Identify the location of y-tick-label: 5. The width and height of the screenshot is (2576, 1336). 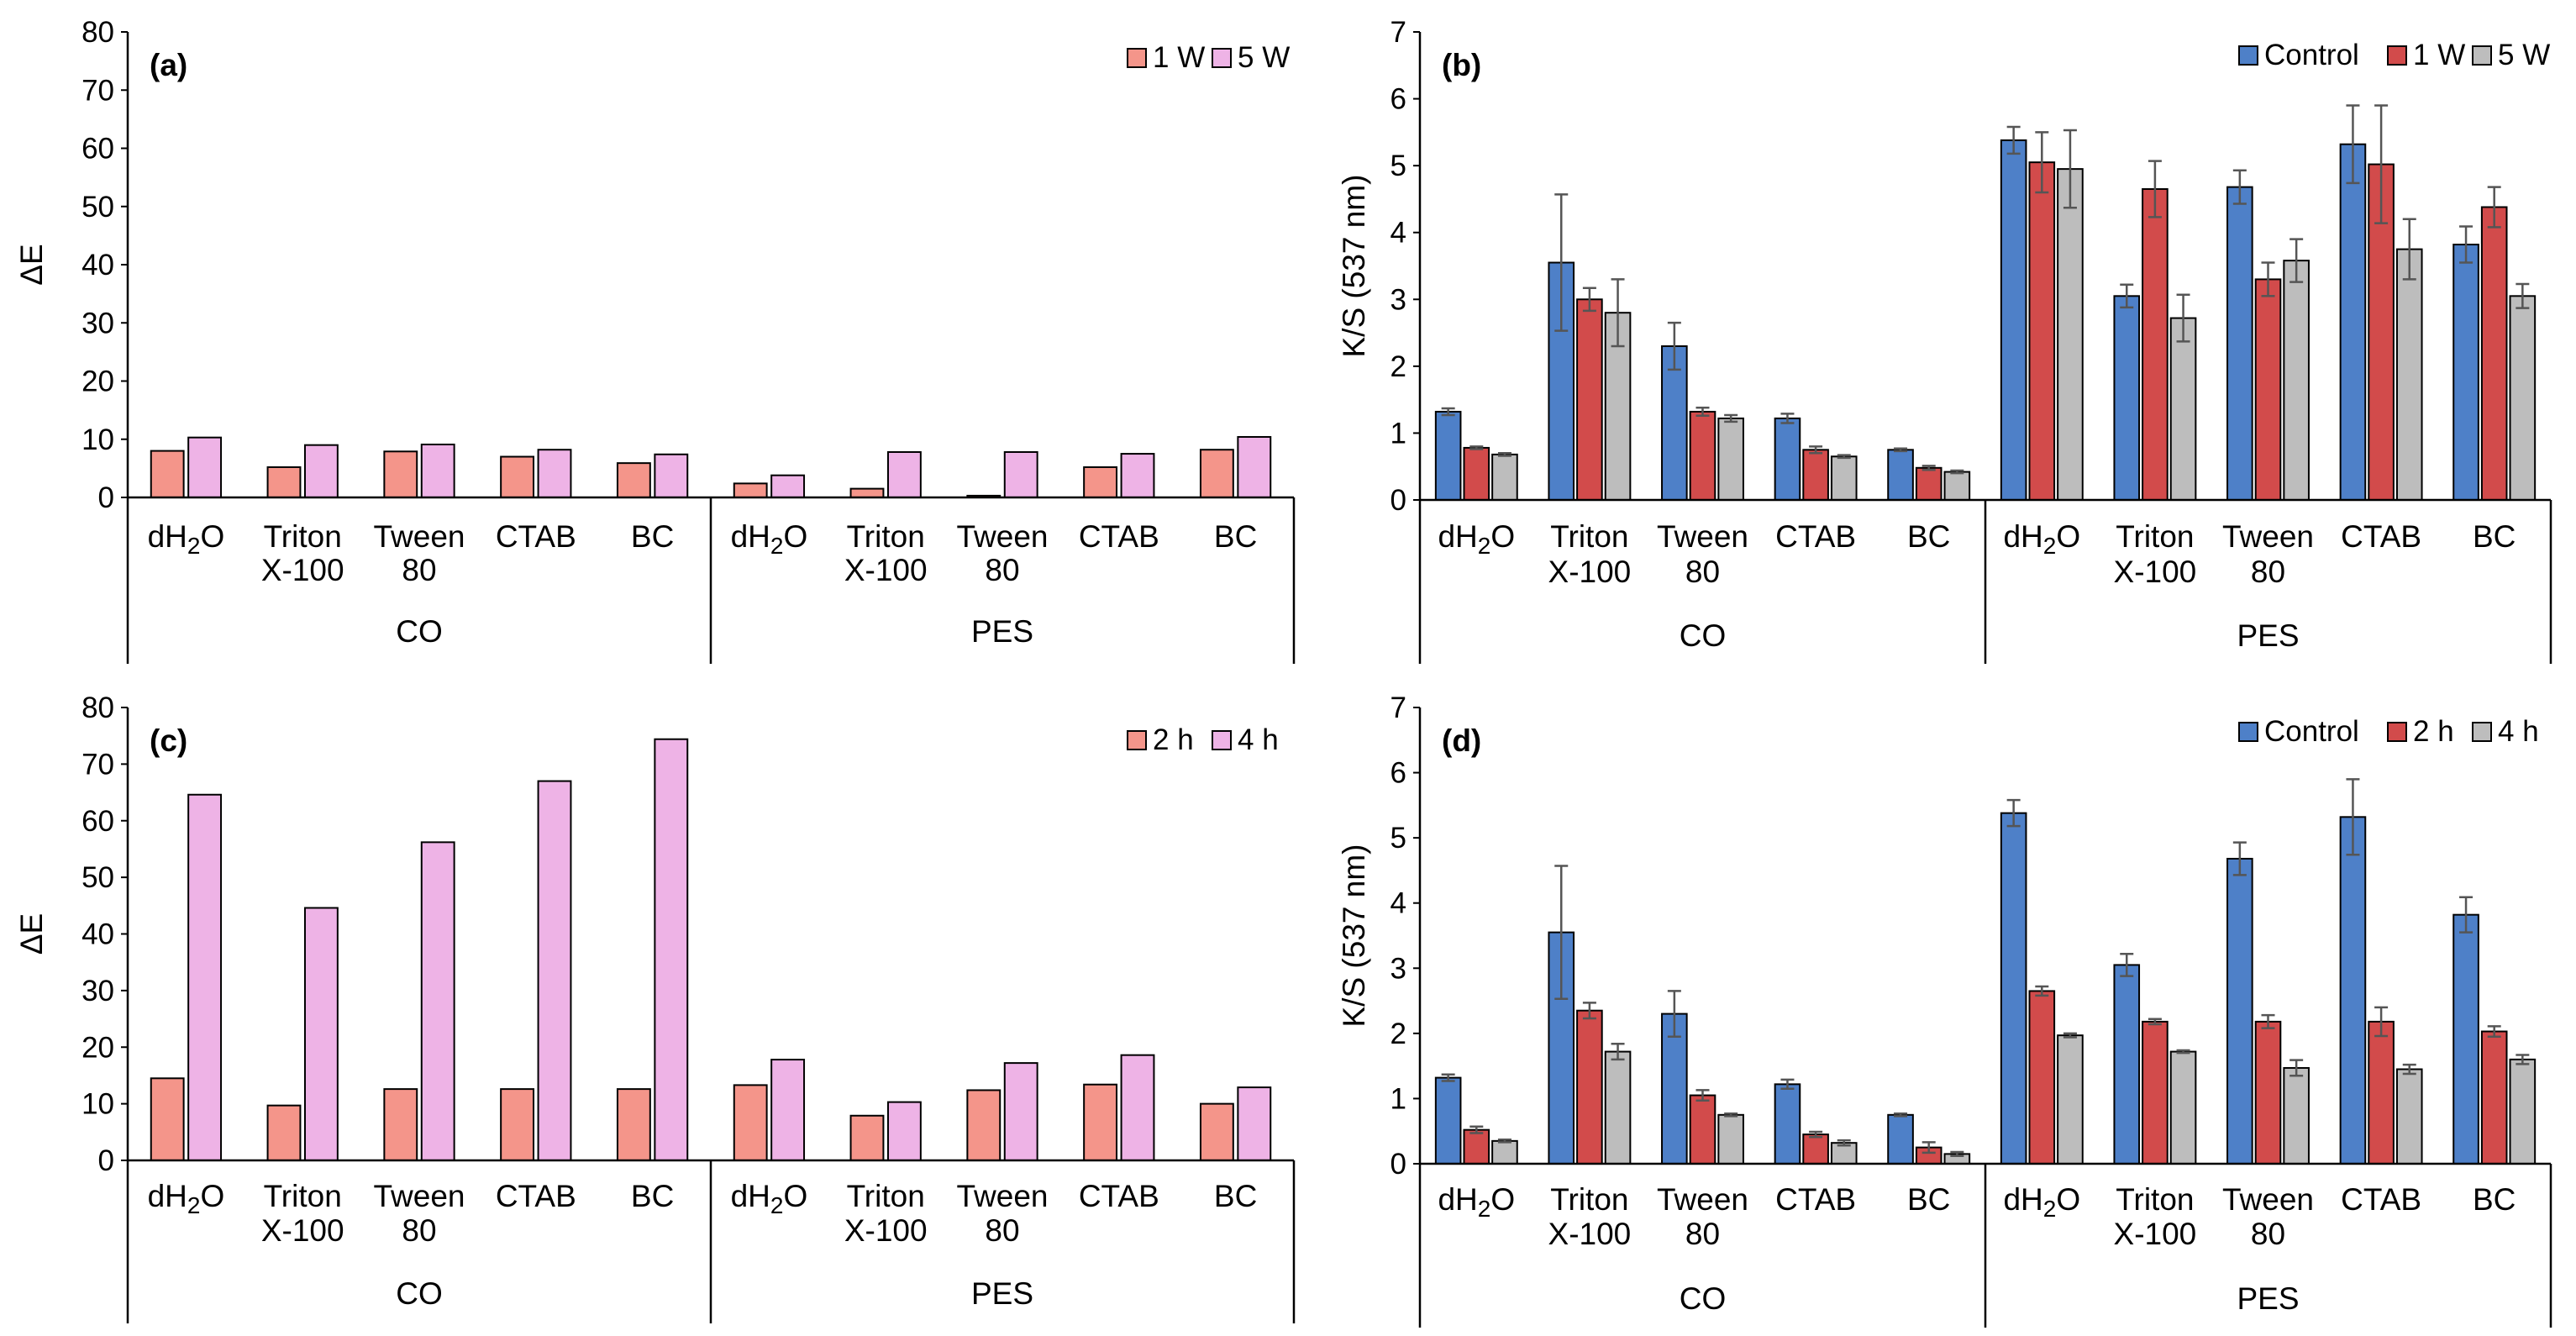
(1398, 166).